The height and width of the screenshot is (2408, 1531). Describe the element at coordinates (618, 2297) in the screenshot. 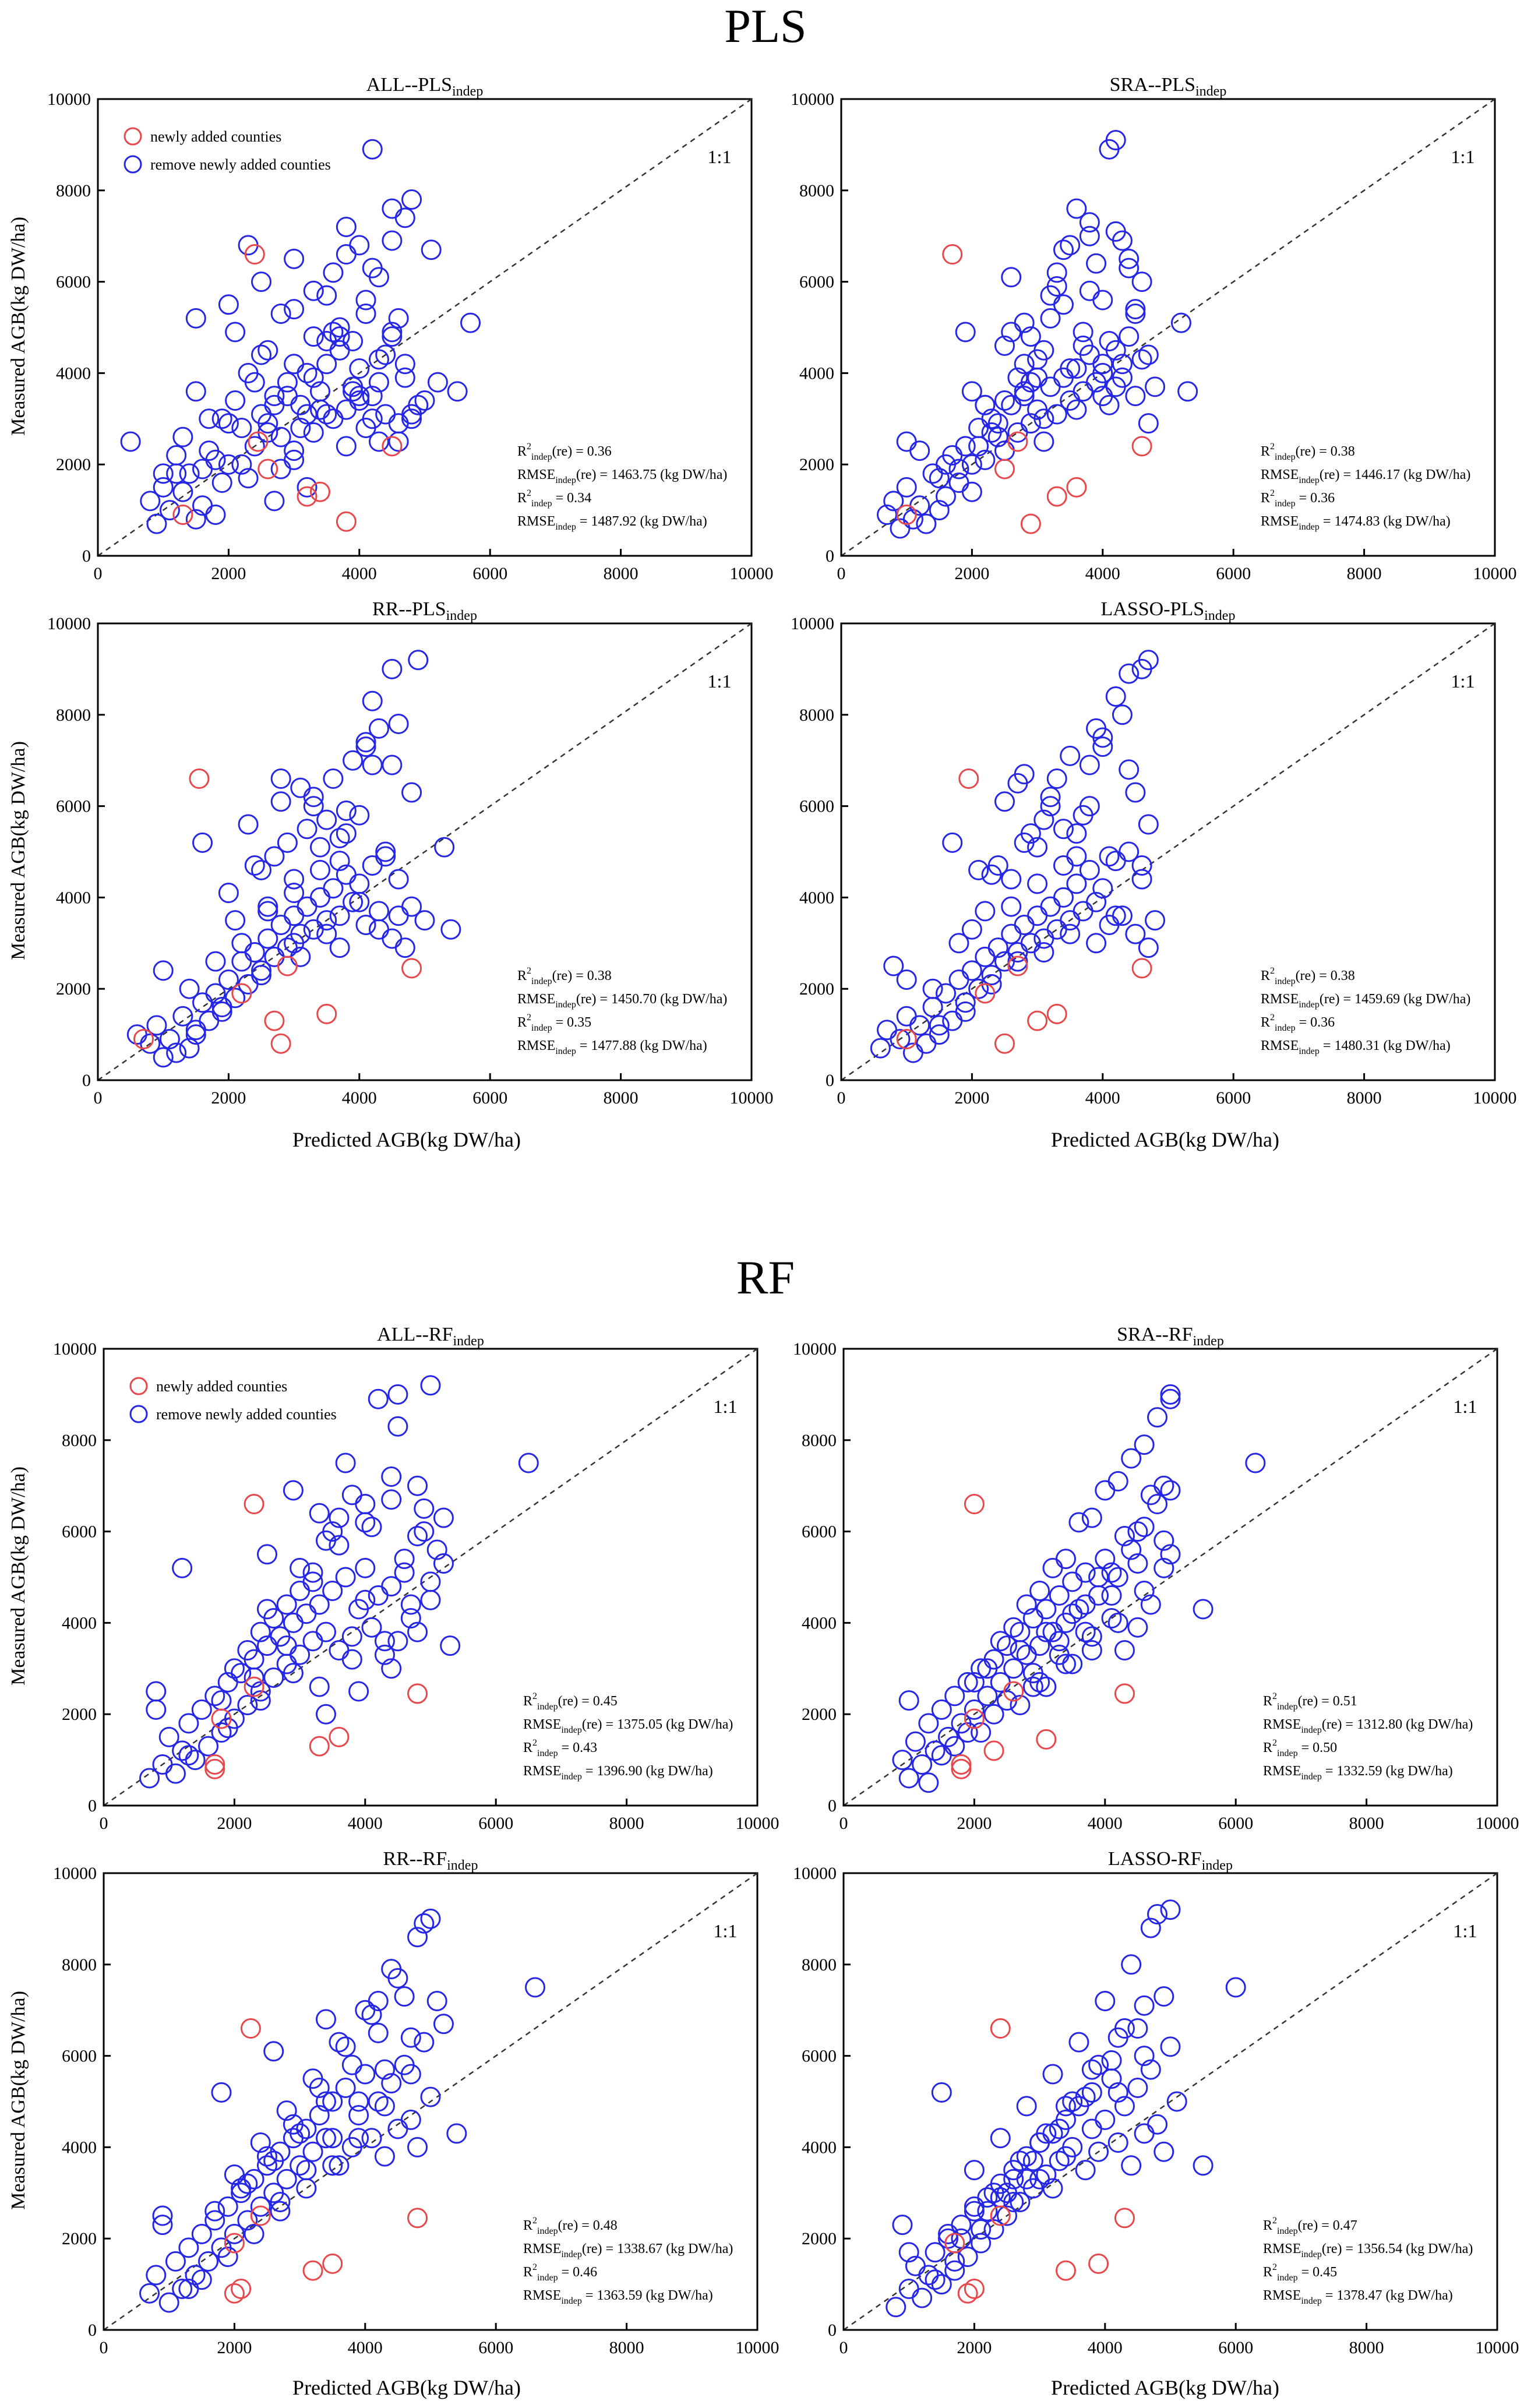

I see `stat-line: RMSEindep = 1363.59 (kg DW/ha)` at that location.